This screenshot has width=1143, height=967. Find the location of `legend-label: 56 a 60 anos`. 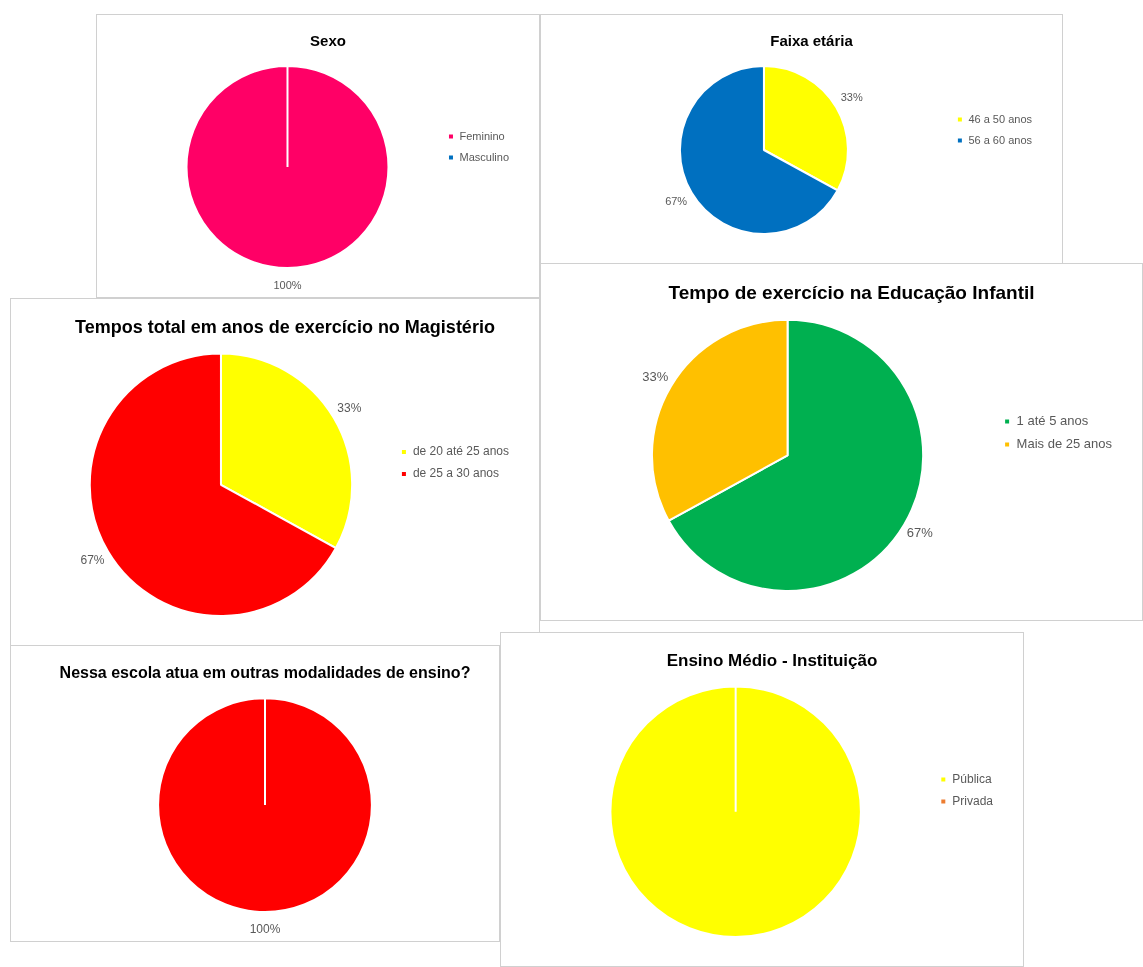

legend-label: 56 a 60 anos is located at coordinates (1000, 139).